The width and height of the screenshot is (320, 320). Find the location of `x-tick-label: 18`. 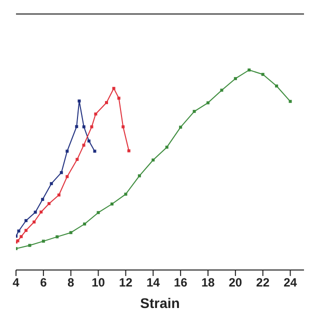

x-tick-label: 18 is located at coordinates (208, 283).